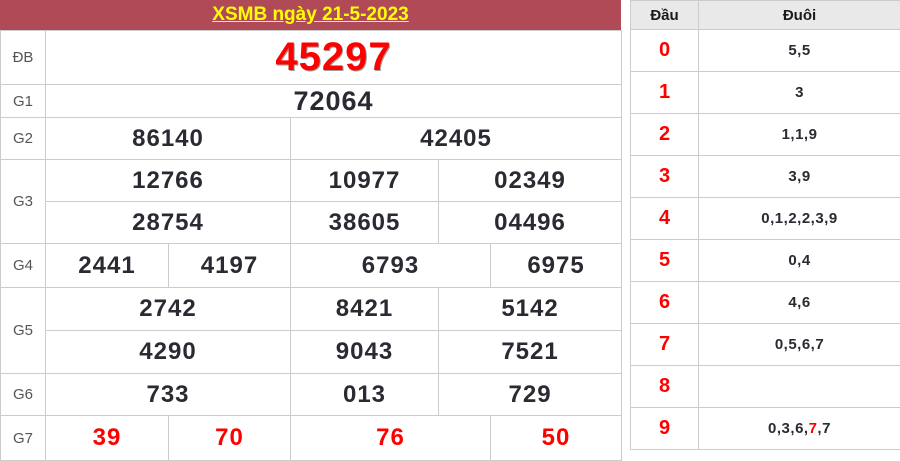 This screenshot has height=461, width=900. Describe the element at coordinates (824, 428) in the screenshot. I see `duoi-9-part-2: ,7` at that location.